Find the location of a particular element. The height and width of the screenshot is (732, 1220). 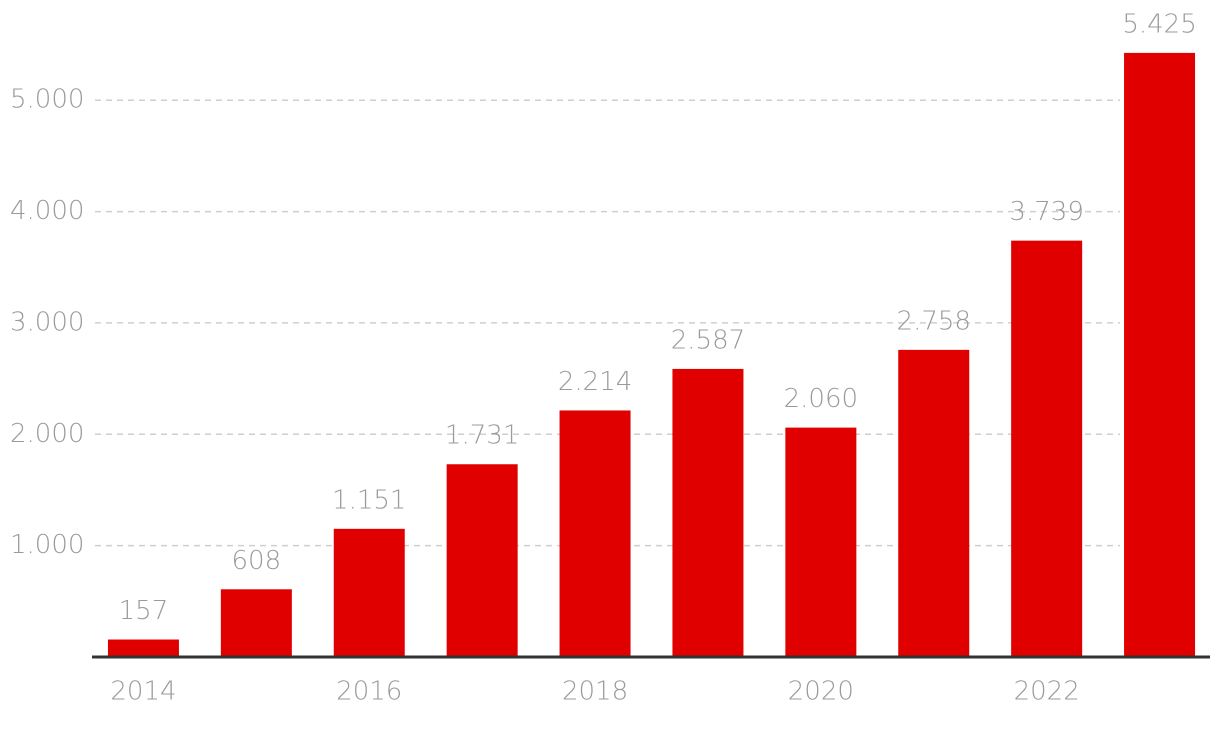

x-tick-label: 2018 is located at coordinates (595, 692).